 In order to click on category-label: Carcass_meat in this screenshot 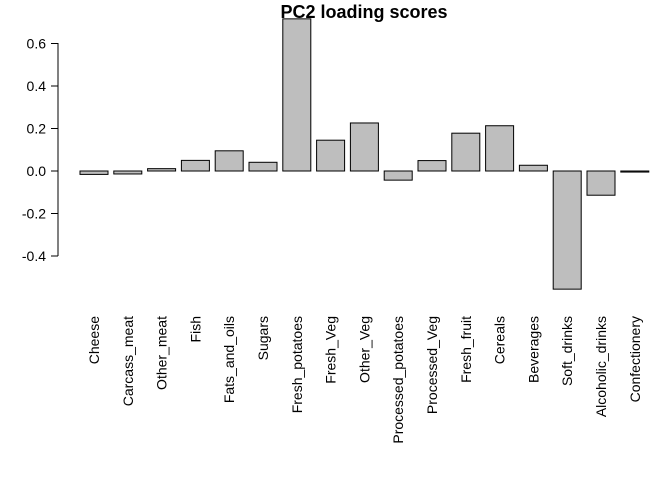, I will do `click(128, 361)`.